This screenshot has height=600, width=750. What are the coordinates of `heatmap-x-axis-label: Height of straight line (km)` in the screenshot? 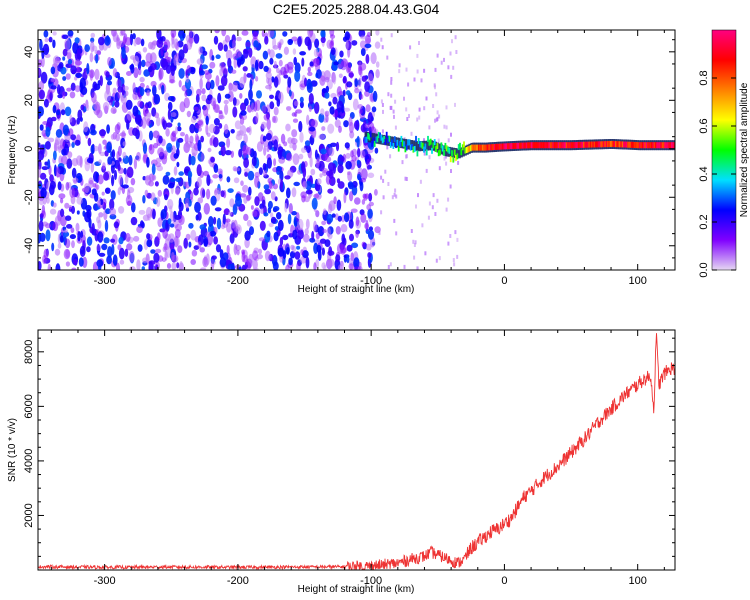 It's located at (356, 289).